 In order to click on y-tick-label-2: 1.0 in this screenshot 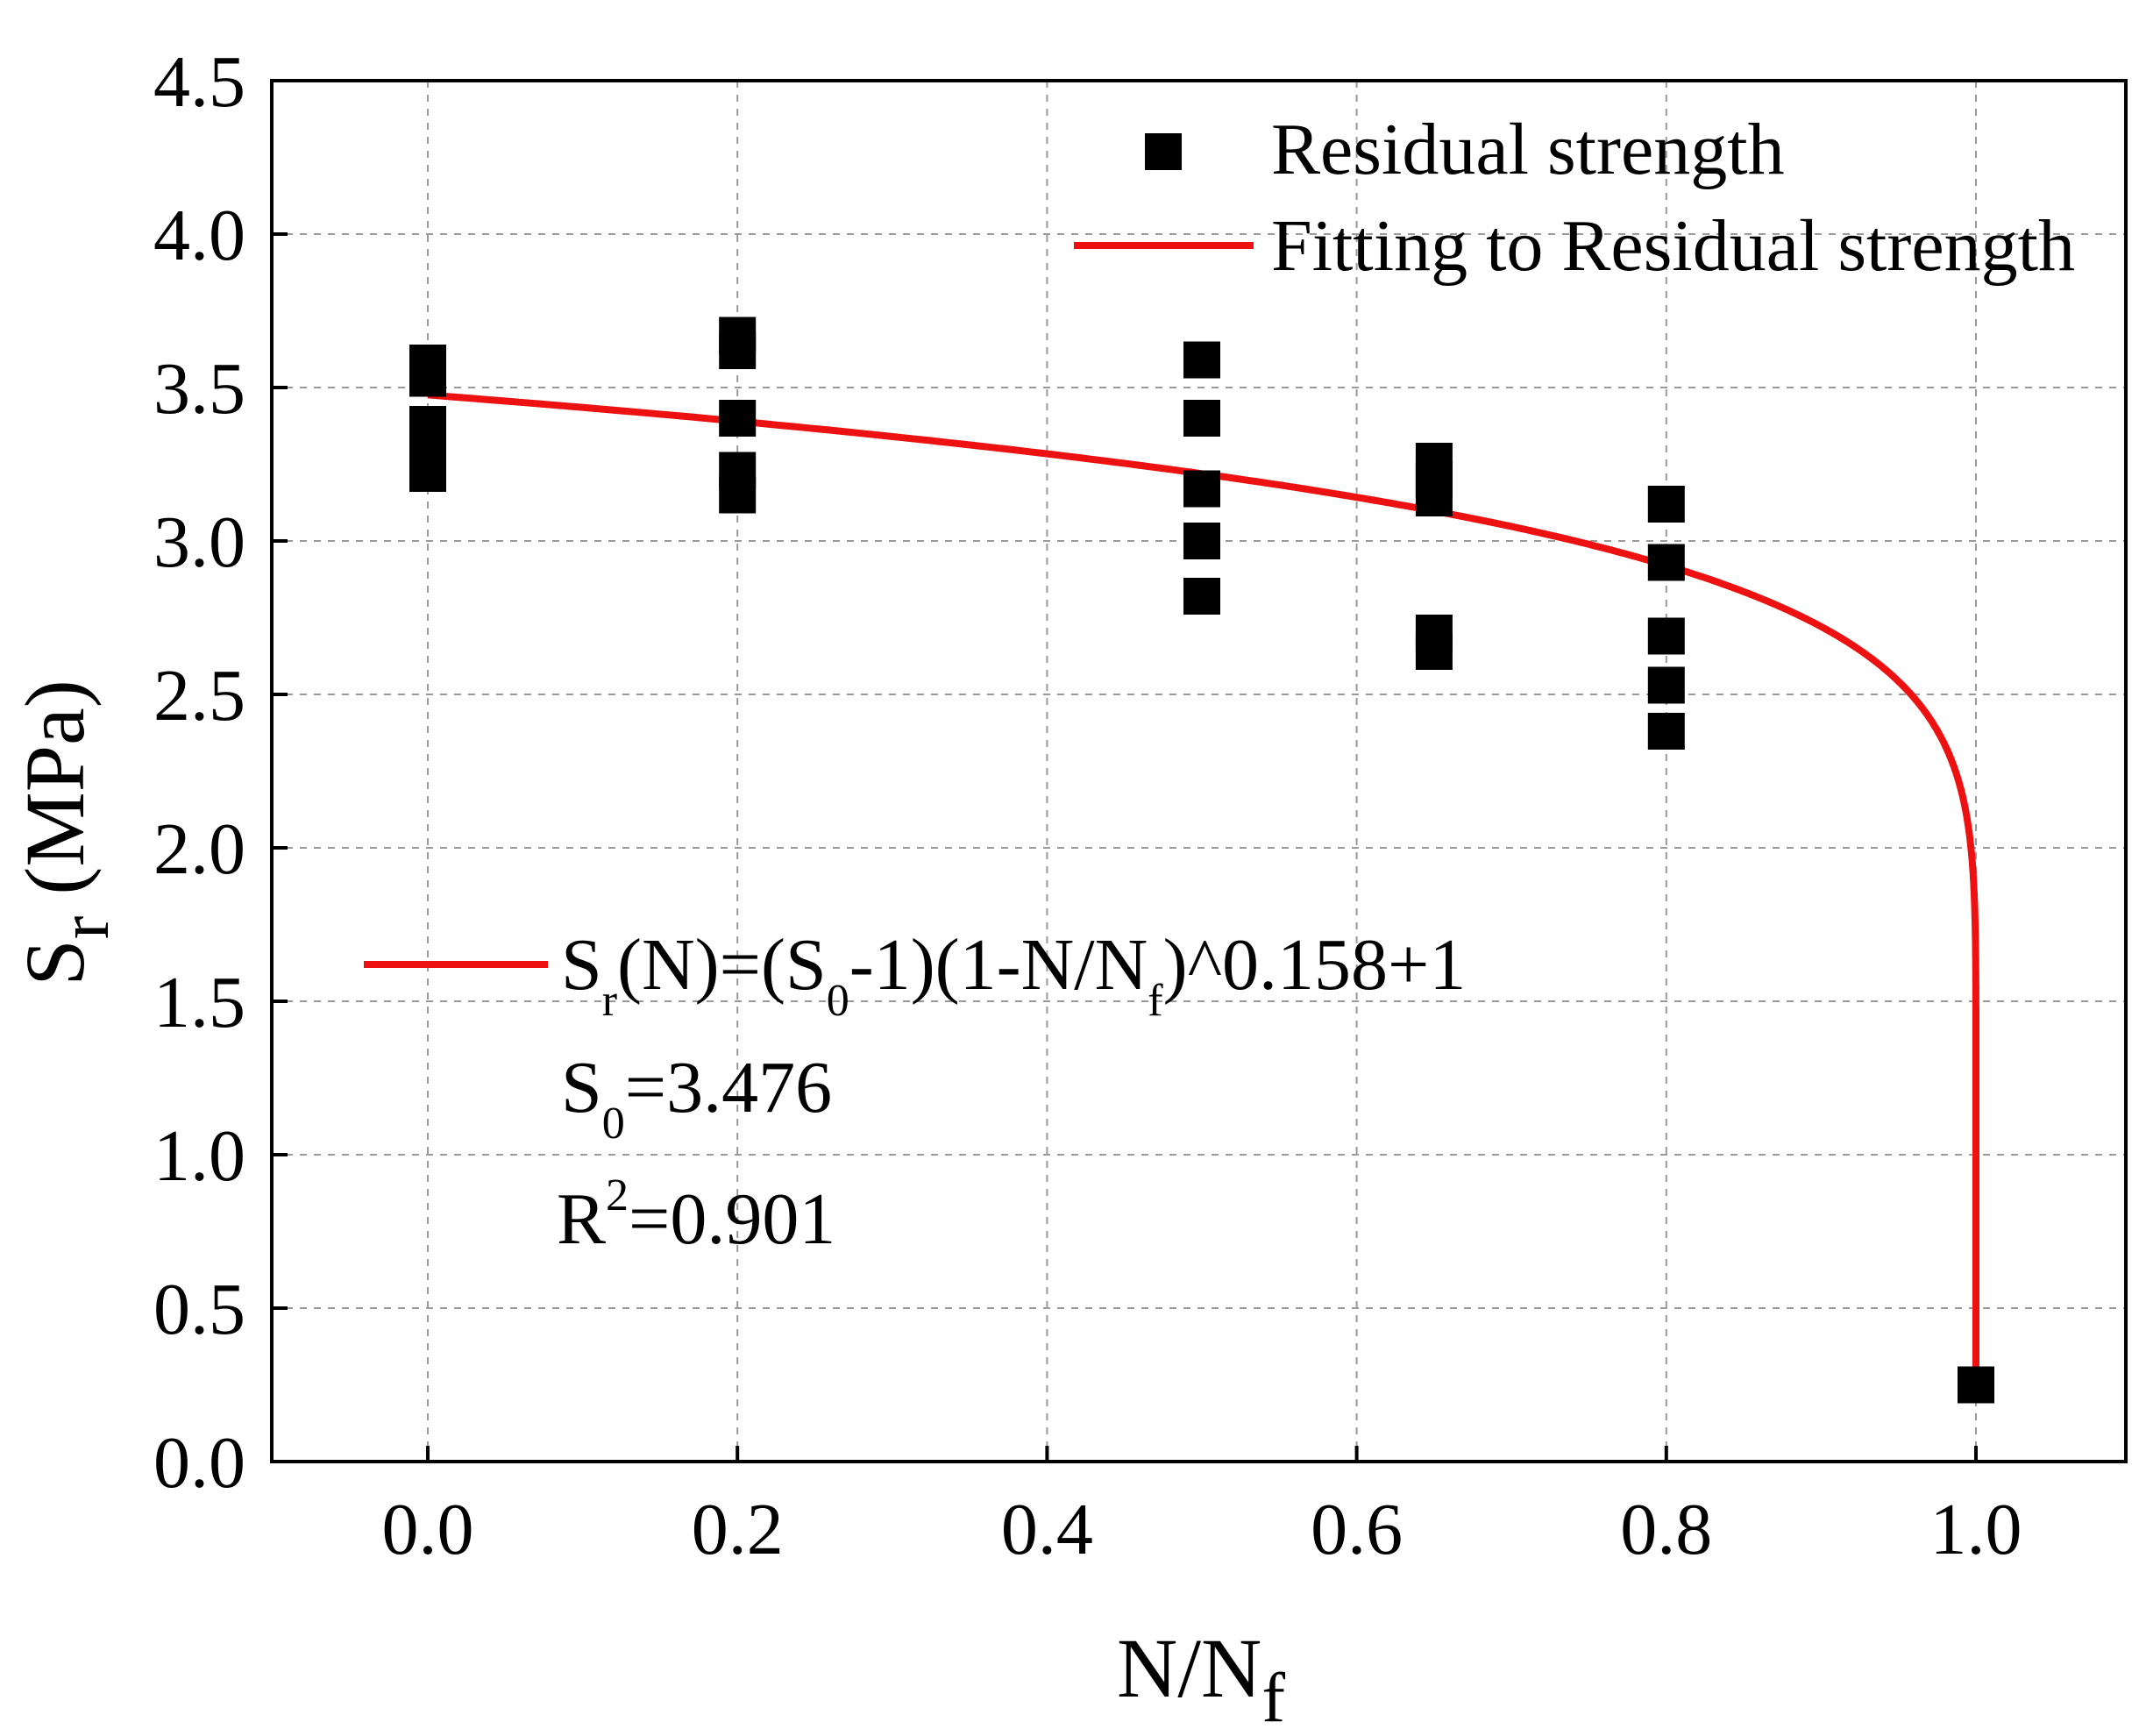, I will do `click(199, 1156)`.